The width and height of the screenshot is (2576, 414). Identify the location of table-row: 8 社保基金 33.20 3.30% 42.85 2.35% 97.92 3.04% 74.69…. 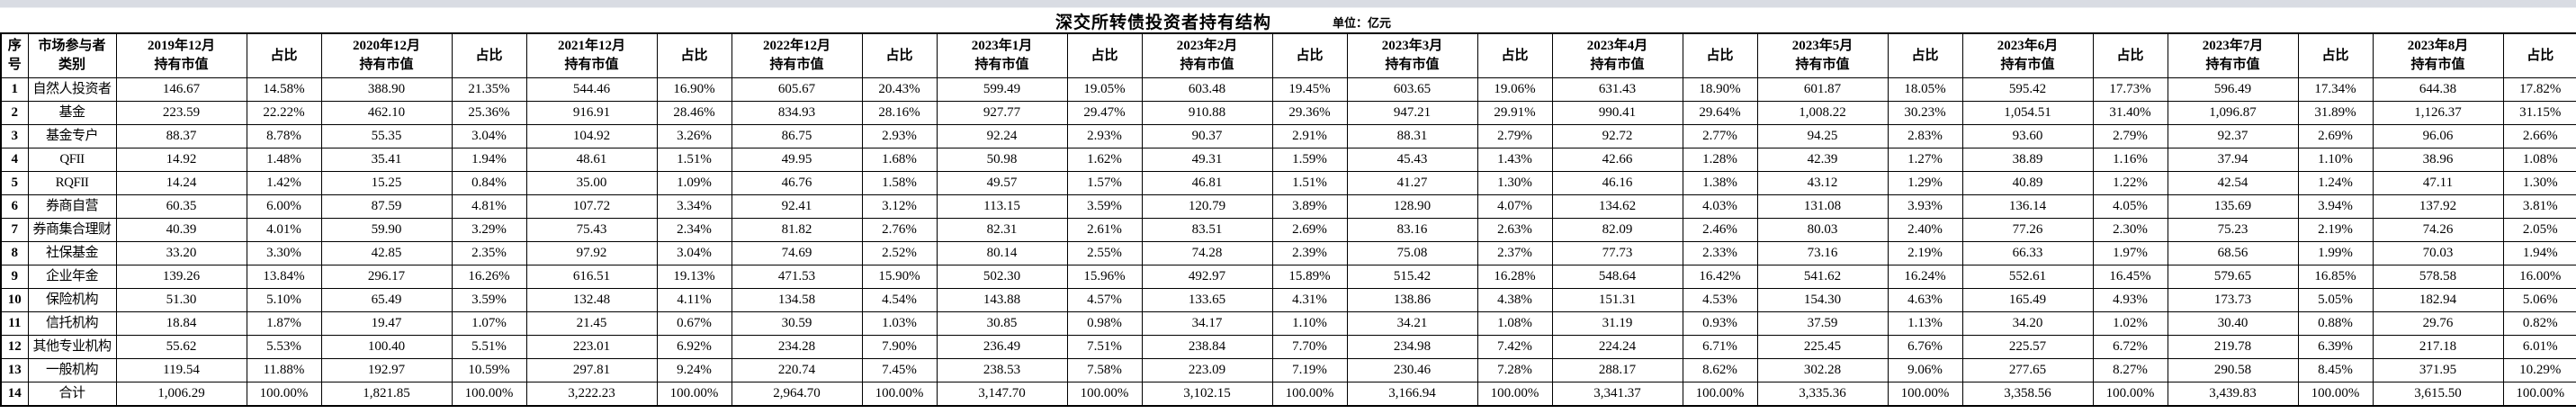
(1288, 254).